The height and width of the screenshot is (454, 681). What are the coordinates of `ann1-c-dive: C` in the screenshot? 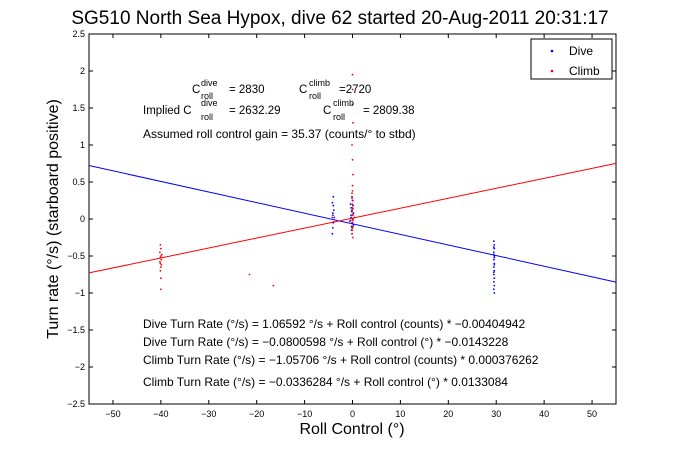 It's located at (196, 90).